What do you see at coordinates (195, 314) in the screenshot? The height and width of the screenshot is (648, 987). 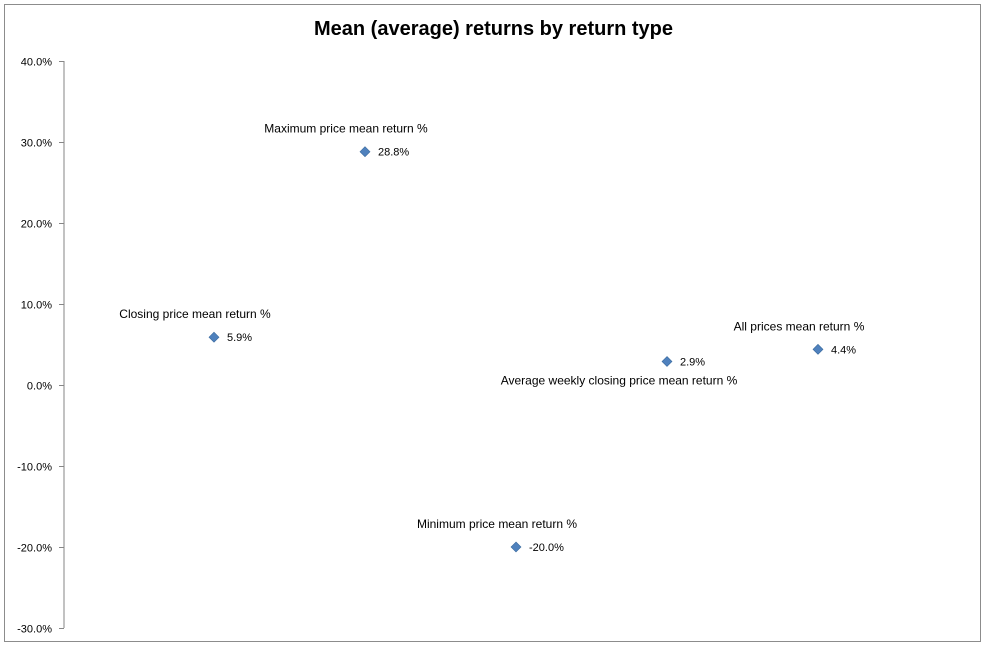 I see `data-point-name-label: Closing price mean return %` at bounding box center [195, 314].